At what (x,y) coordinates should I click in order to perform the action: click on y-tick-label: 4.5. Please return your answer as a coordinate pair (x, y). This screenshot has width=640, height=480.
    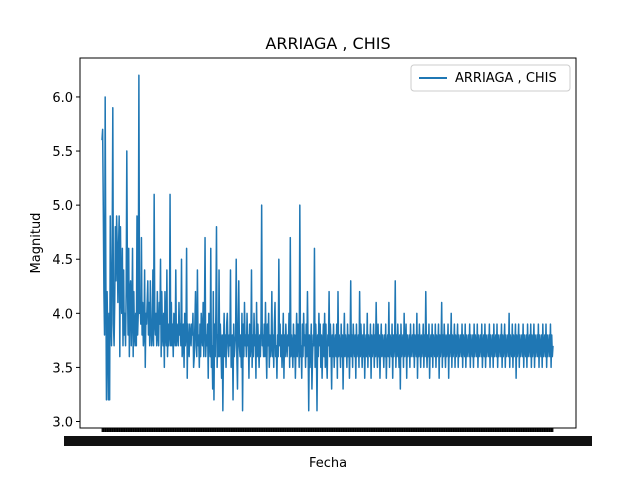
    Looking at the image, I should click on (62, 260).